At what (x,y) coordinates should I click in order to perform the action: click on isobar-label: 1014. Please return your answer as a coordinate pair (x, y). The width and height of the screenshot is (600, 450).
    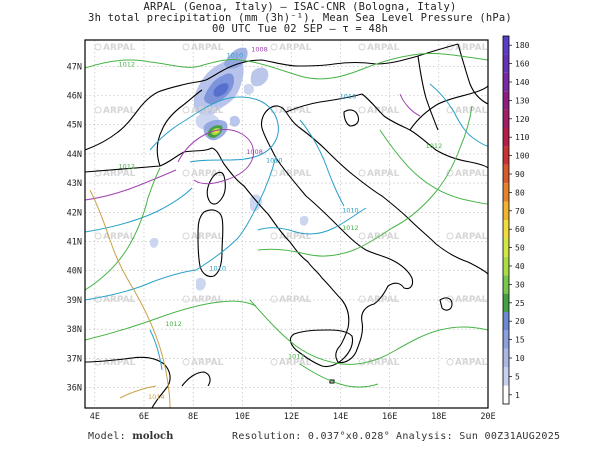
    Looking at the image, I should click on (156, 397).